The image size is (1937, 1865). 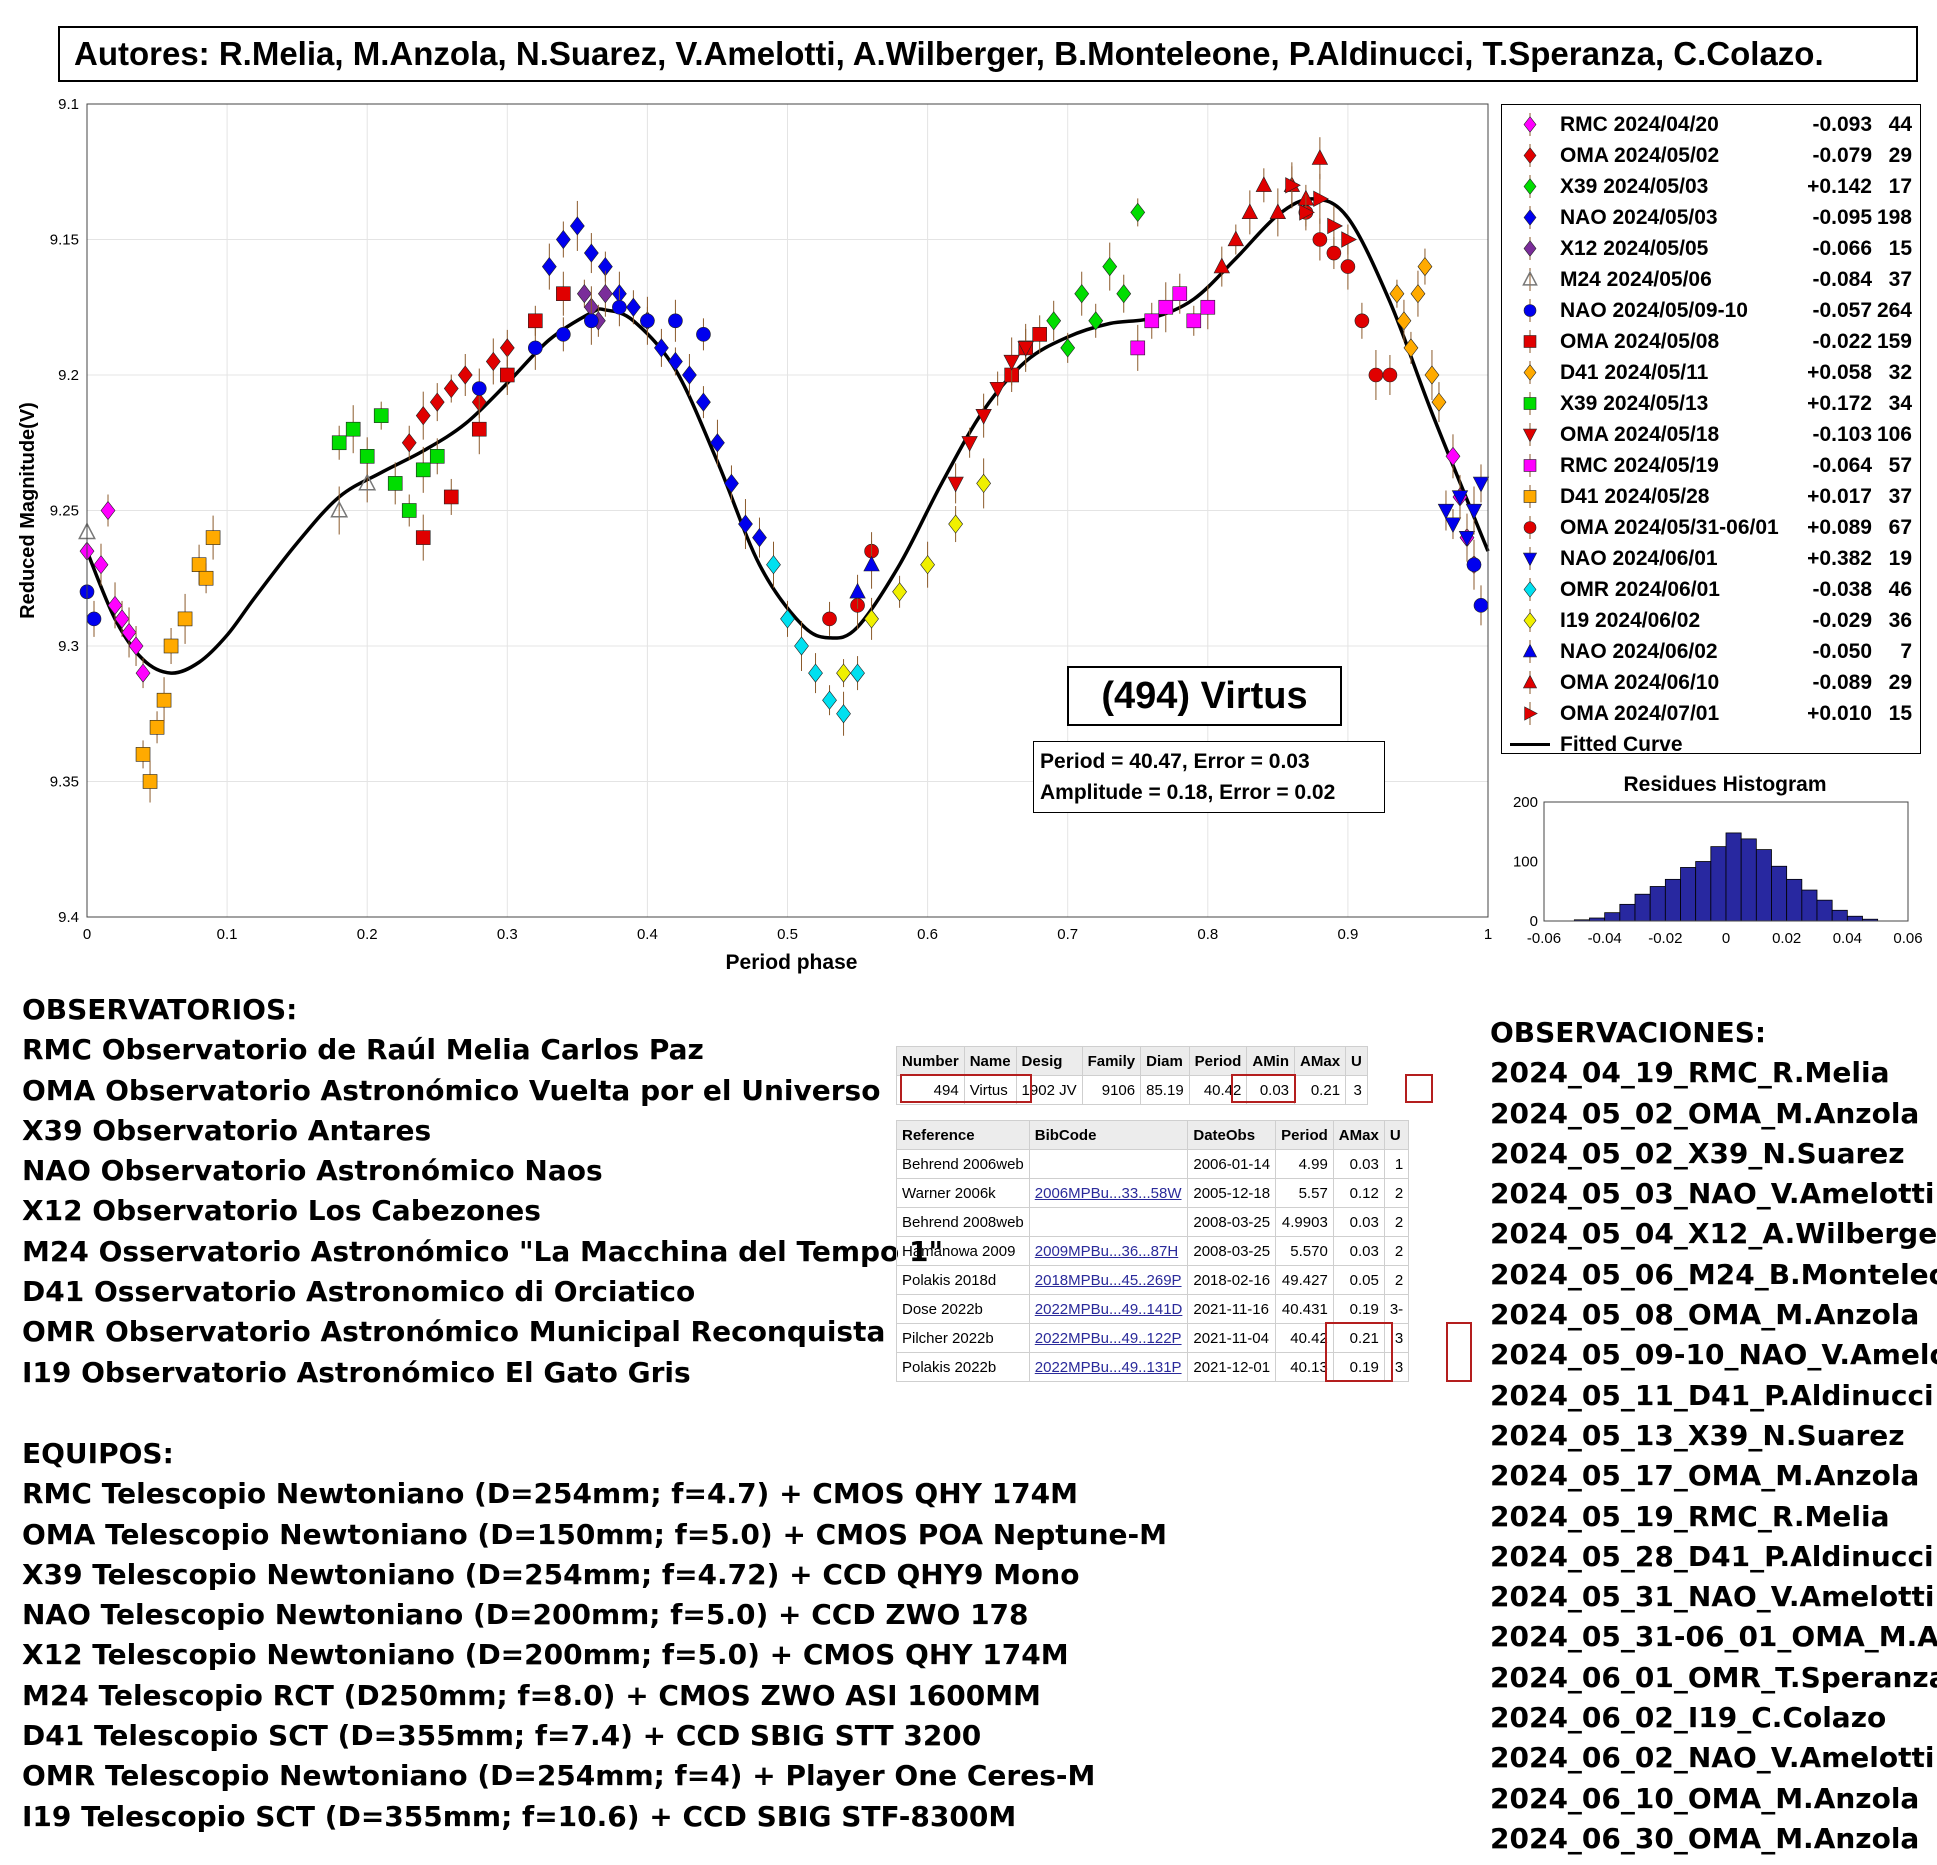 I want to click on legend-entry: RMC 2024/05/19 -0.064 57, so click(x=1711, y=465).